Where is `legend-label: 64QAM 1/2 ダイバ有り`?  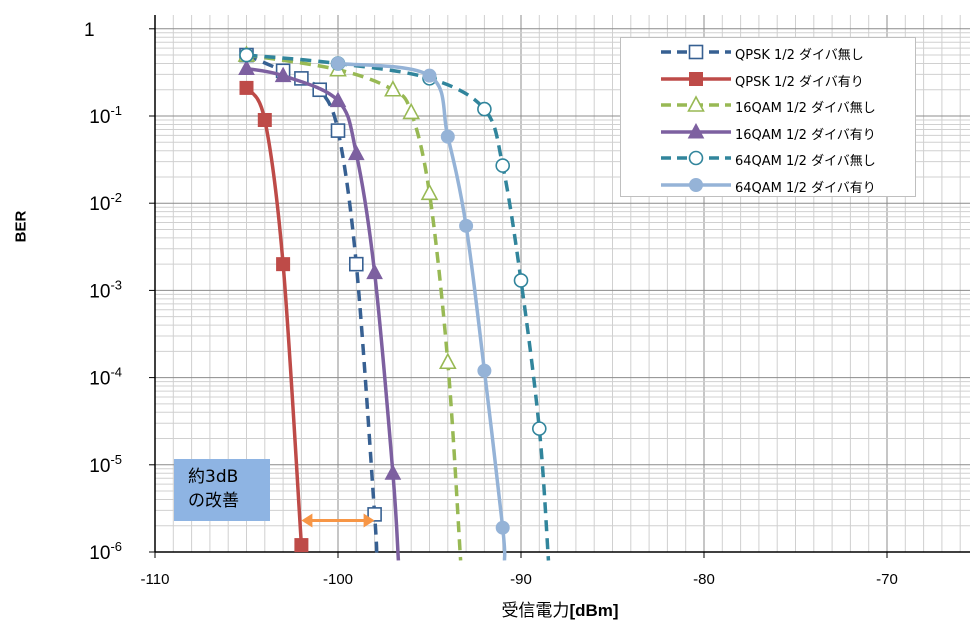 legend-label: 64QAM 1/2 ダイバ有り is located at coordinates (805, 188).